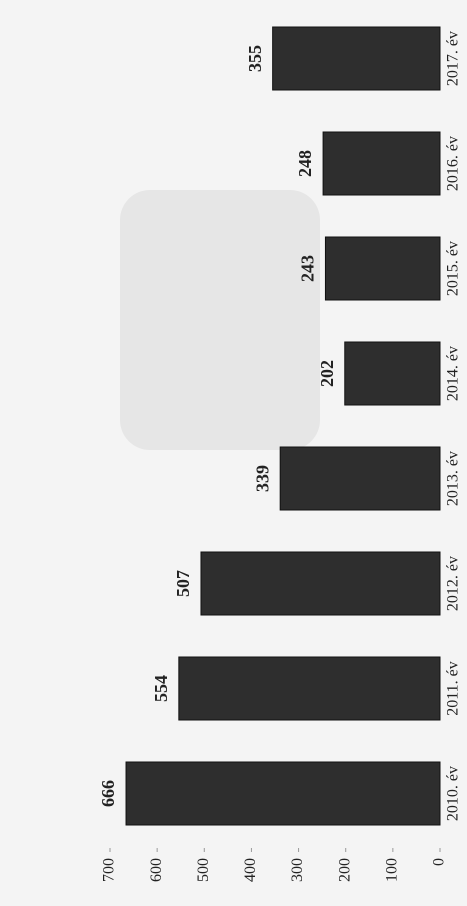 The height and width of the screenshot is (906, 467). I want to click on value-label: 248, so click(305, 163).